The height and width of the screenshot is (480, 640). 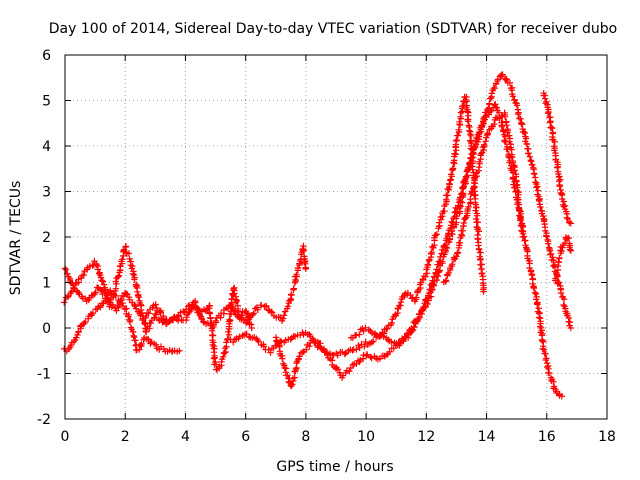 What do you see at coordinates (547, 437) in the screenshot?
I see `x-tick-label: 16` at bounding box center [547, 437].